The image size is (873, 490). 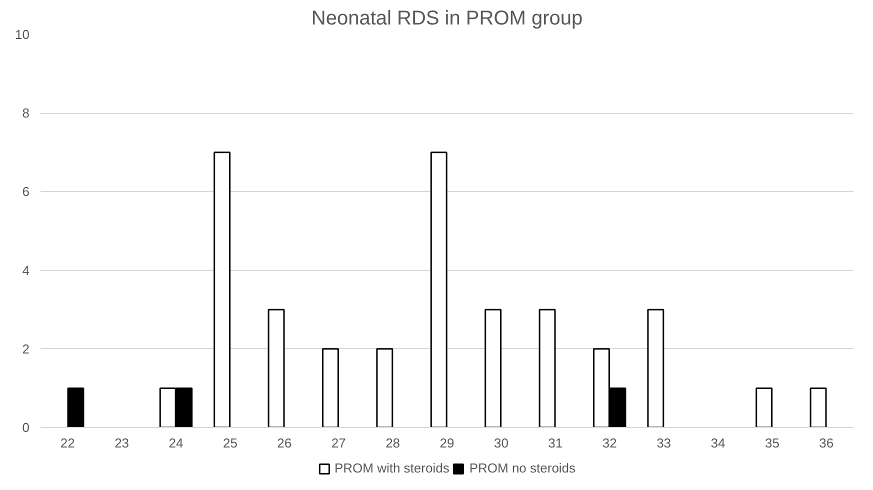 What do you see at coordinates (176, 443) in the screenshot?
I see `x-tick-label: 24` at bounding box center [176, 443].